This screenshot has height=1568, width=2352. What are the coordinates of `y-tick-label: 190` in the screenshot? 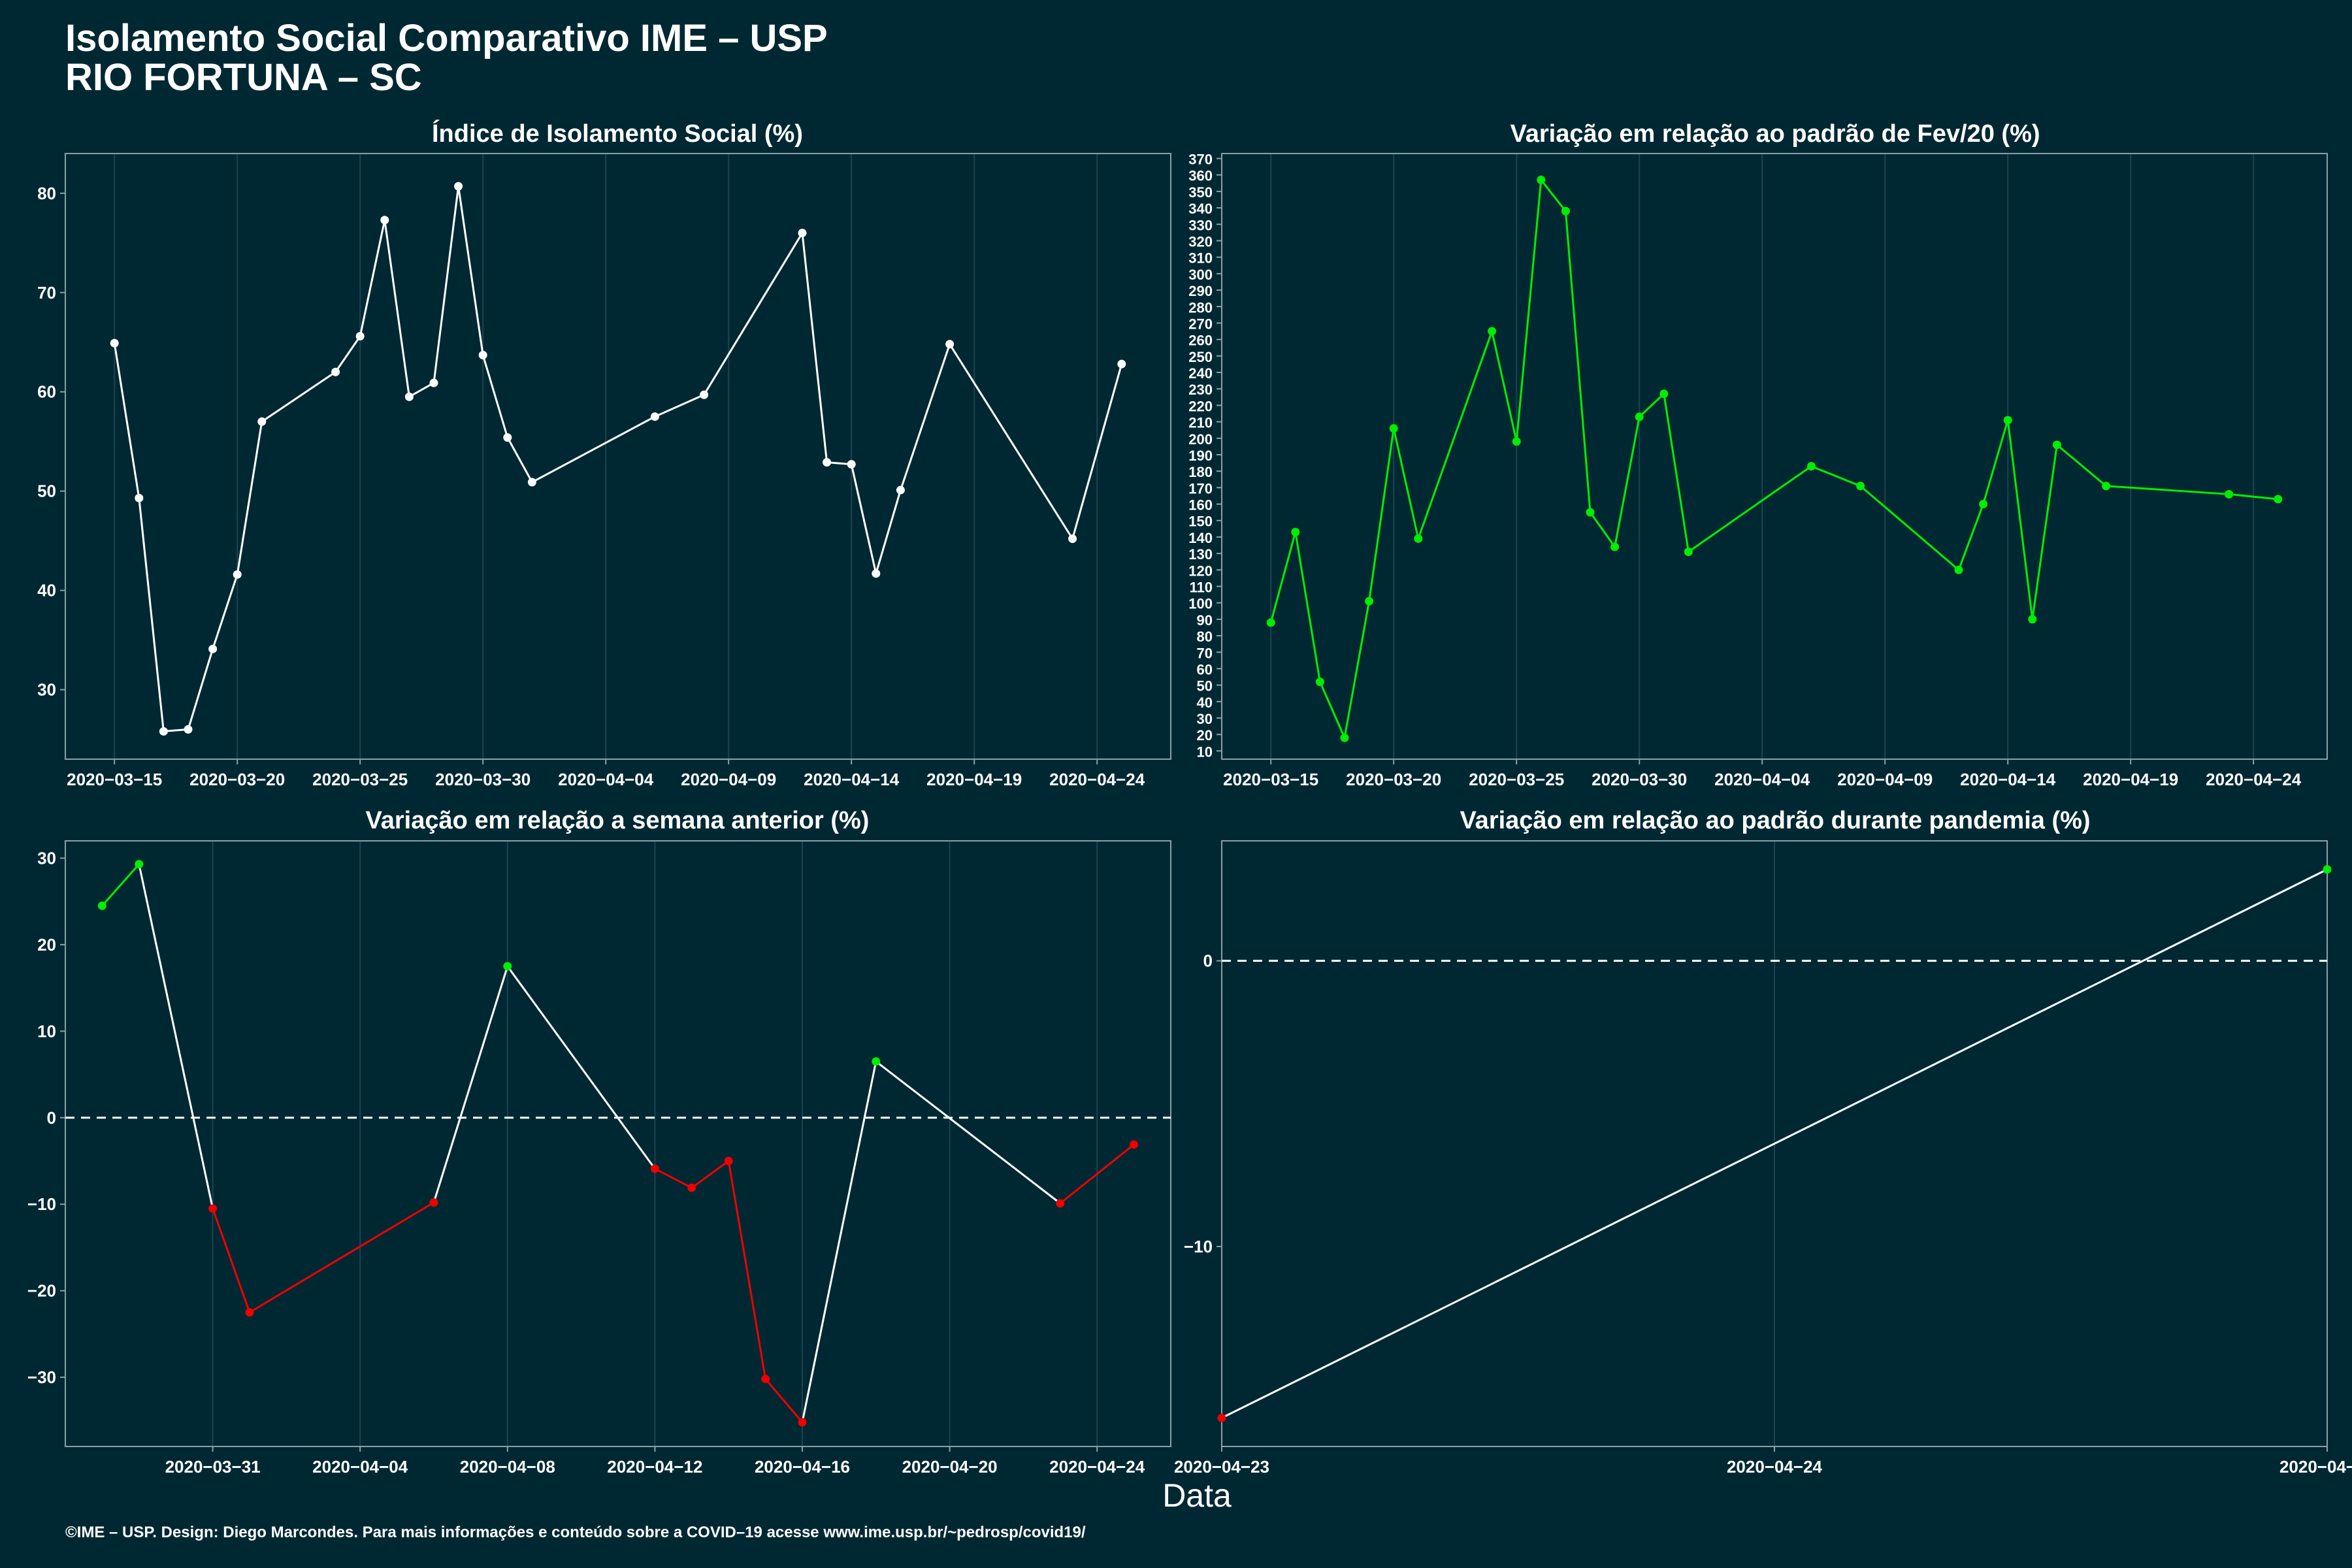 It's located at (1200, 456).